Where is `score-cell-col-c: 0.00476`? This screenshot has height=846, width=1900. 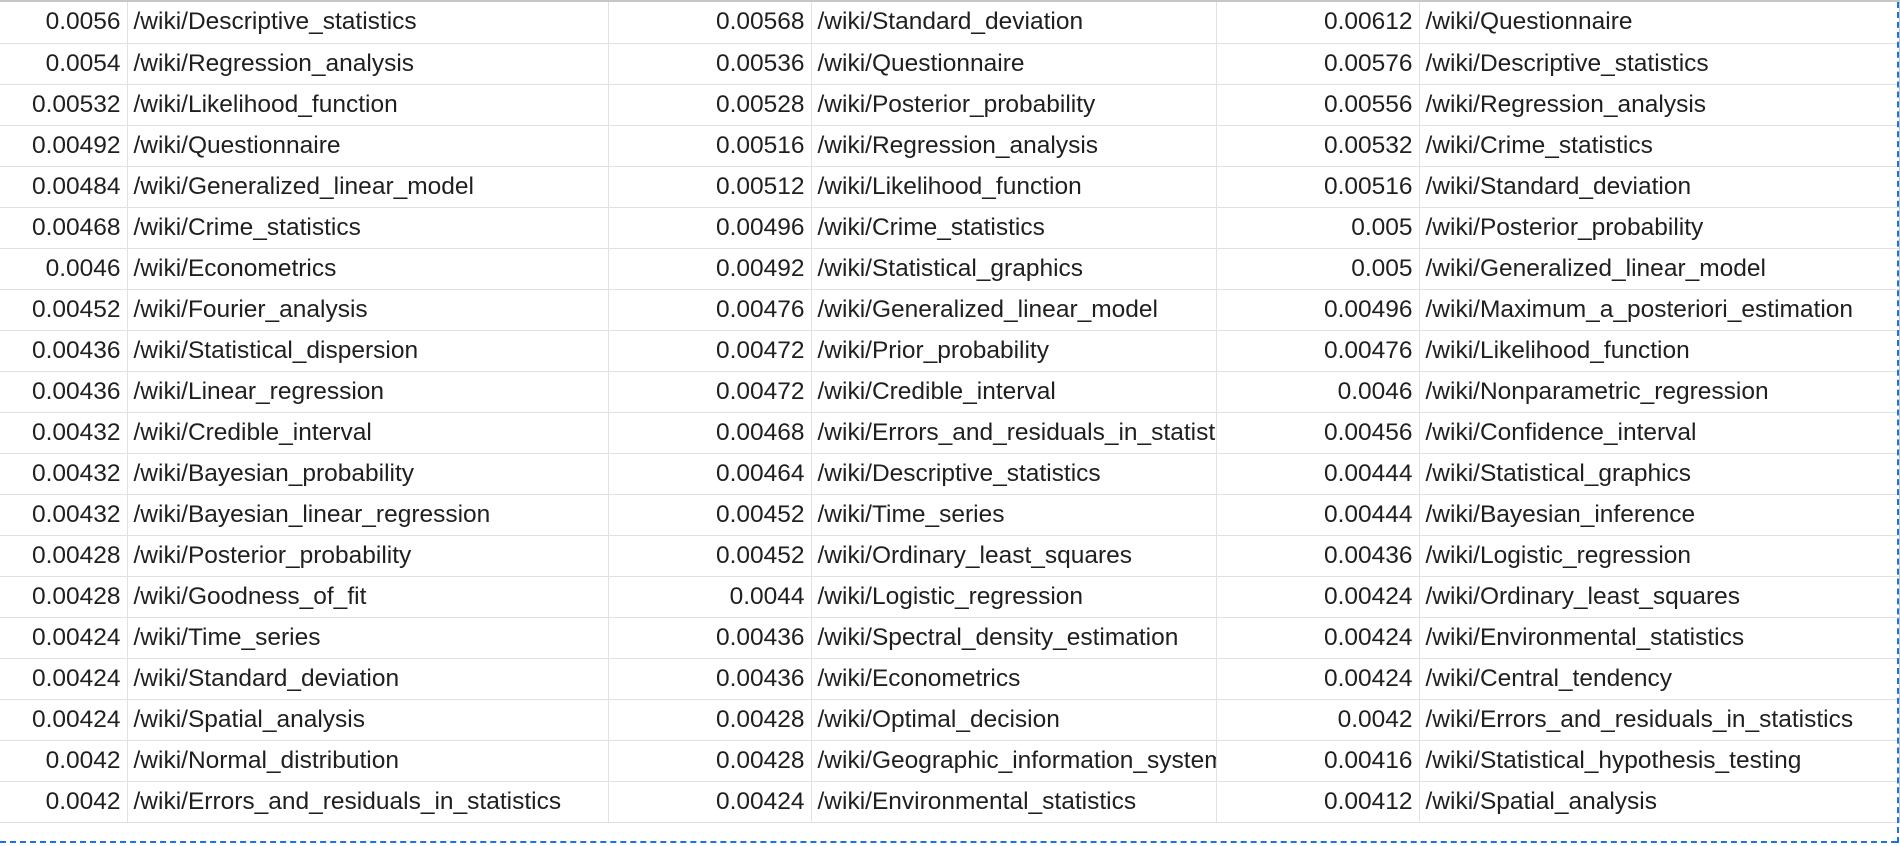
score-cell-col-c: 0.00476 is located at coordinates (710, 310).